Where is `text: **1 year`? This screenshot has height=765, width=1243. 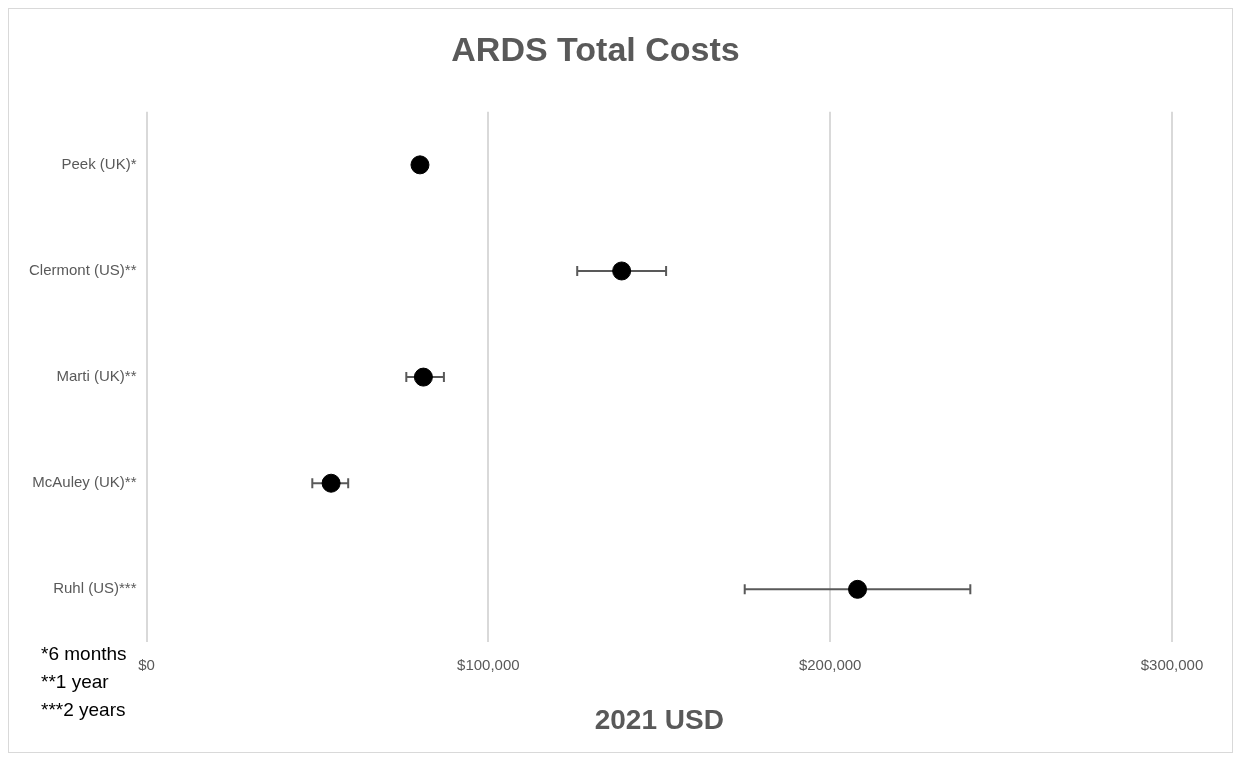 text: **1 year is located at coordinates (75, 681).